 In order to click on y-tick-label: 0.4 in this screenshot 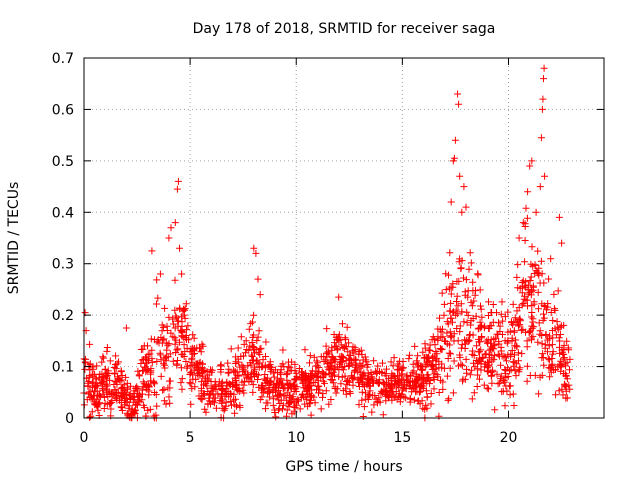, I will do `click(63, 213)`.